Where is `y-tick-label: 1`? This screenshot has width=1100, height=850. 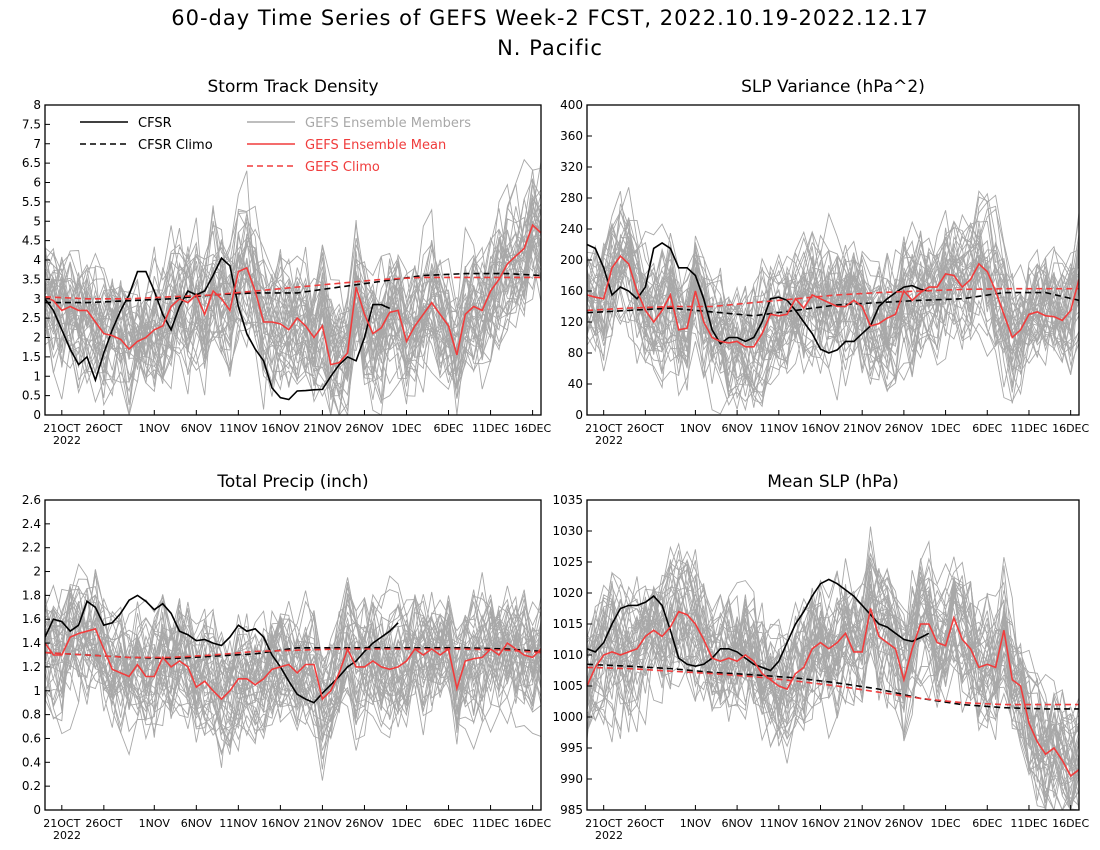 y-tick-label: 1 is located at coordinates (37, 691).